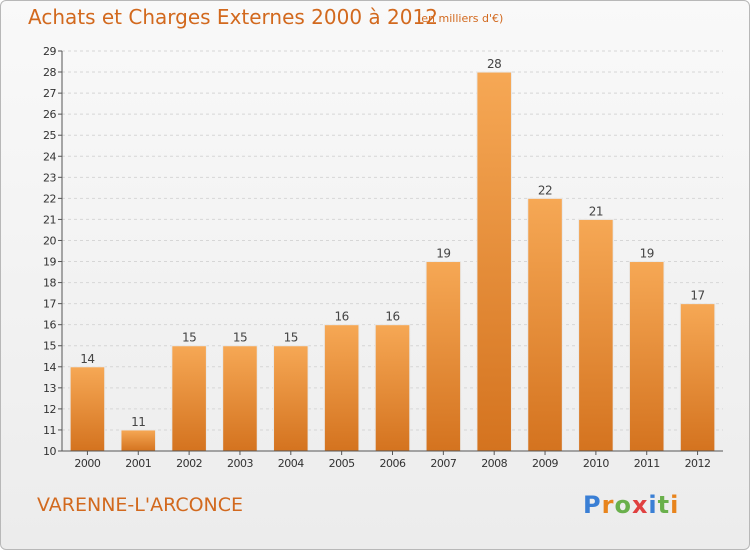 The width and height of the screenshot is (750, 550). Describe the element at coordinates (494, 261) in the screenshot. I see `bar-2008` at that location.